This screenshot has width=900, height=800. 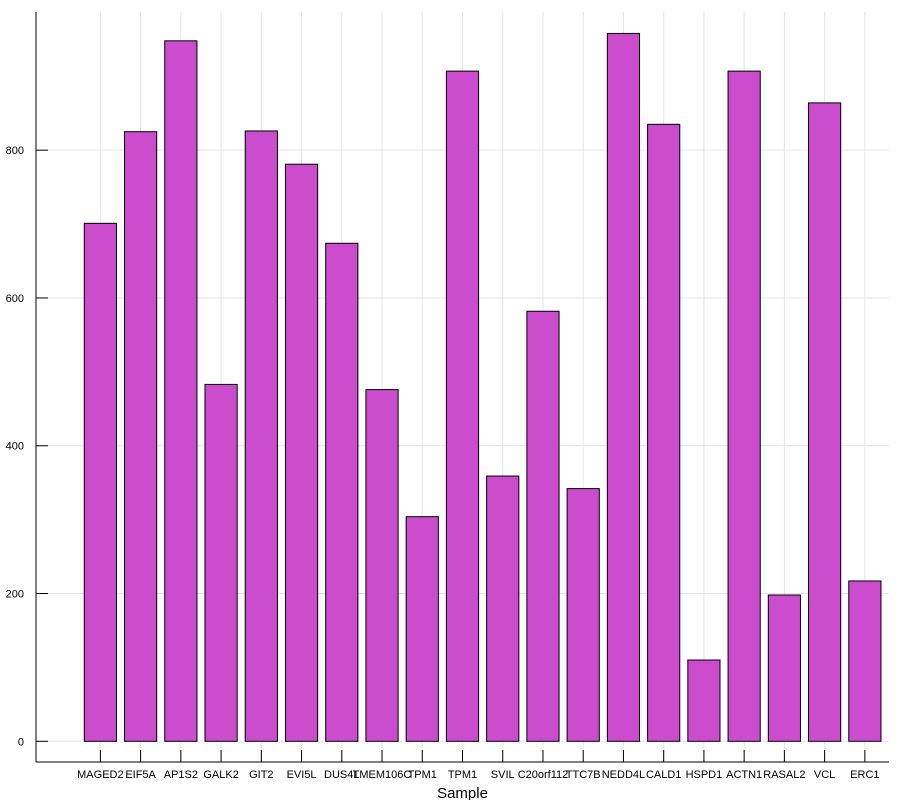 I want to click on x-tick-label: SVIL, so click(x=503, y=775).